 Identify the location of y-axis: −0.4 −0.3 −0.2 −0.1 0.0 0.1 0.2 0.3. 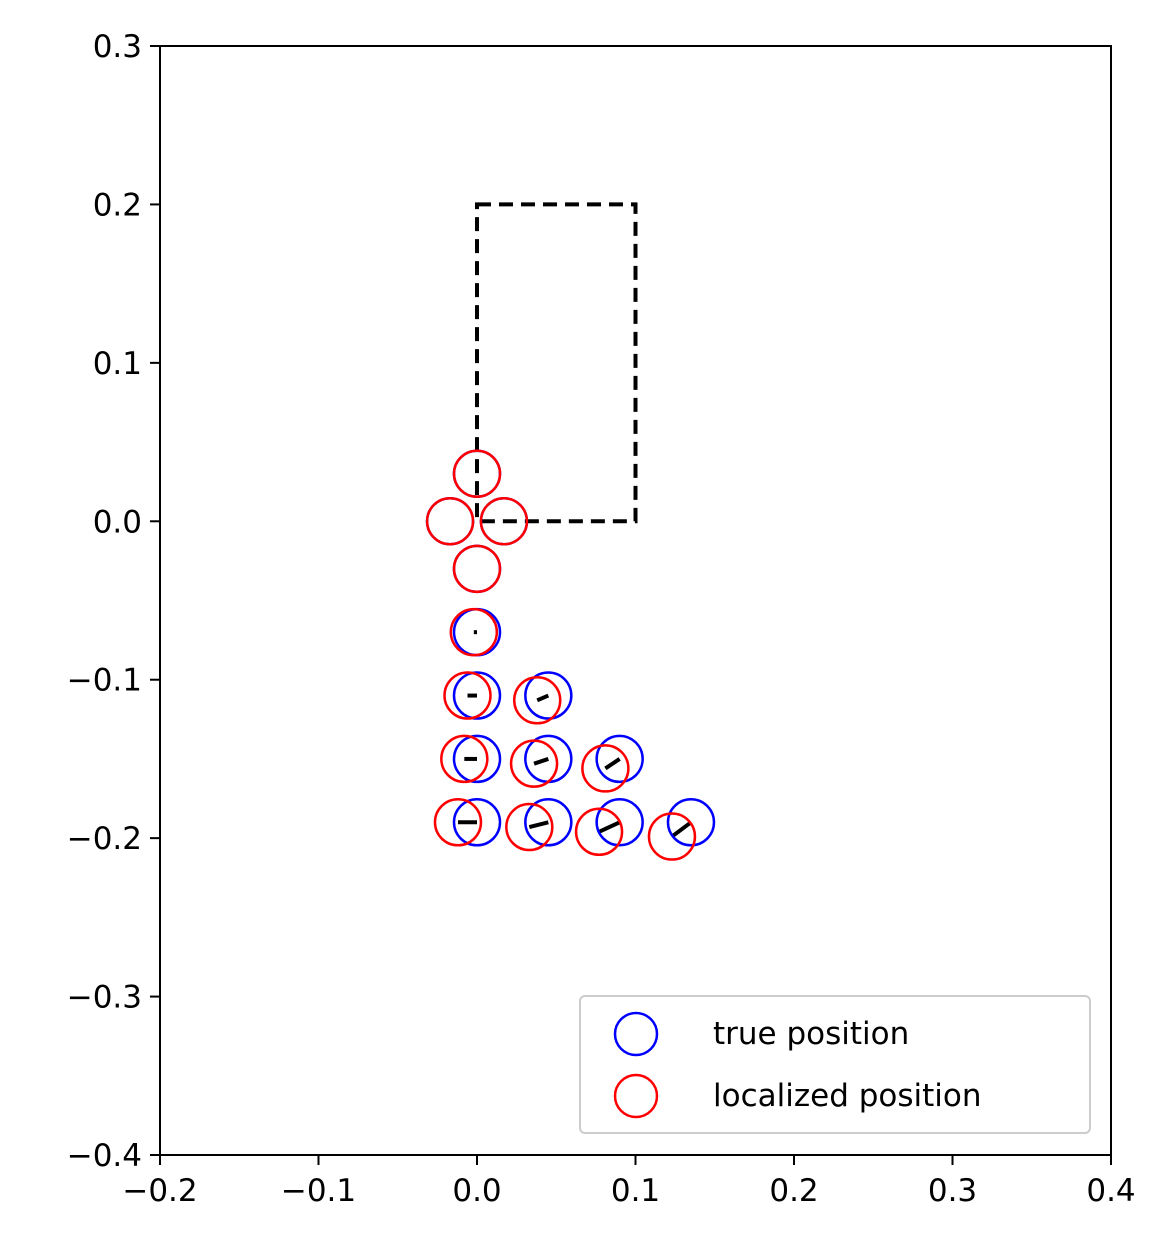
(113, 601).